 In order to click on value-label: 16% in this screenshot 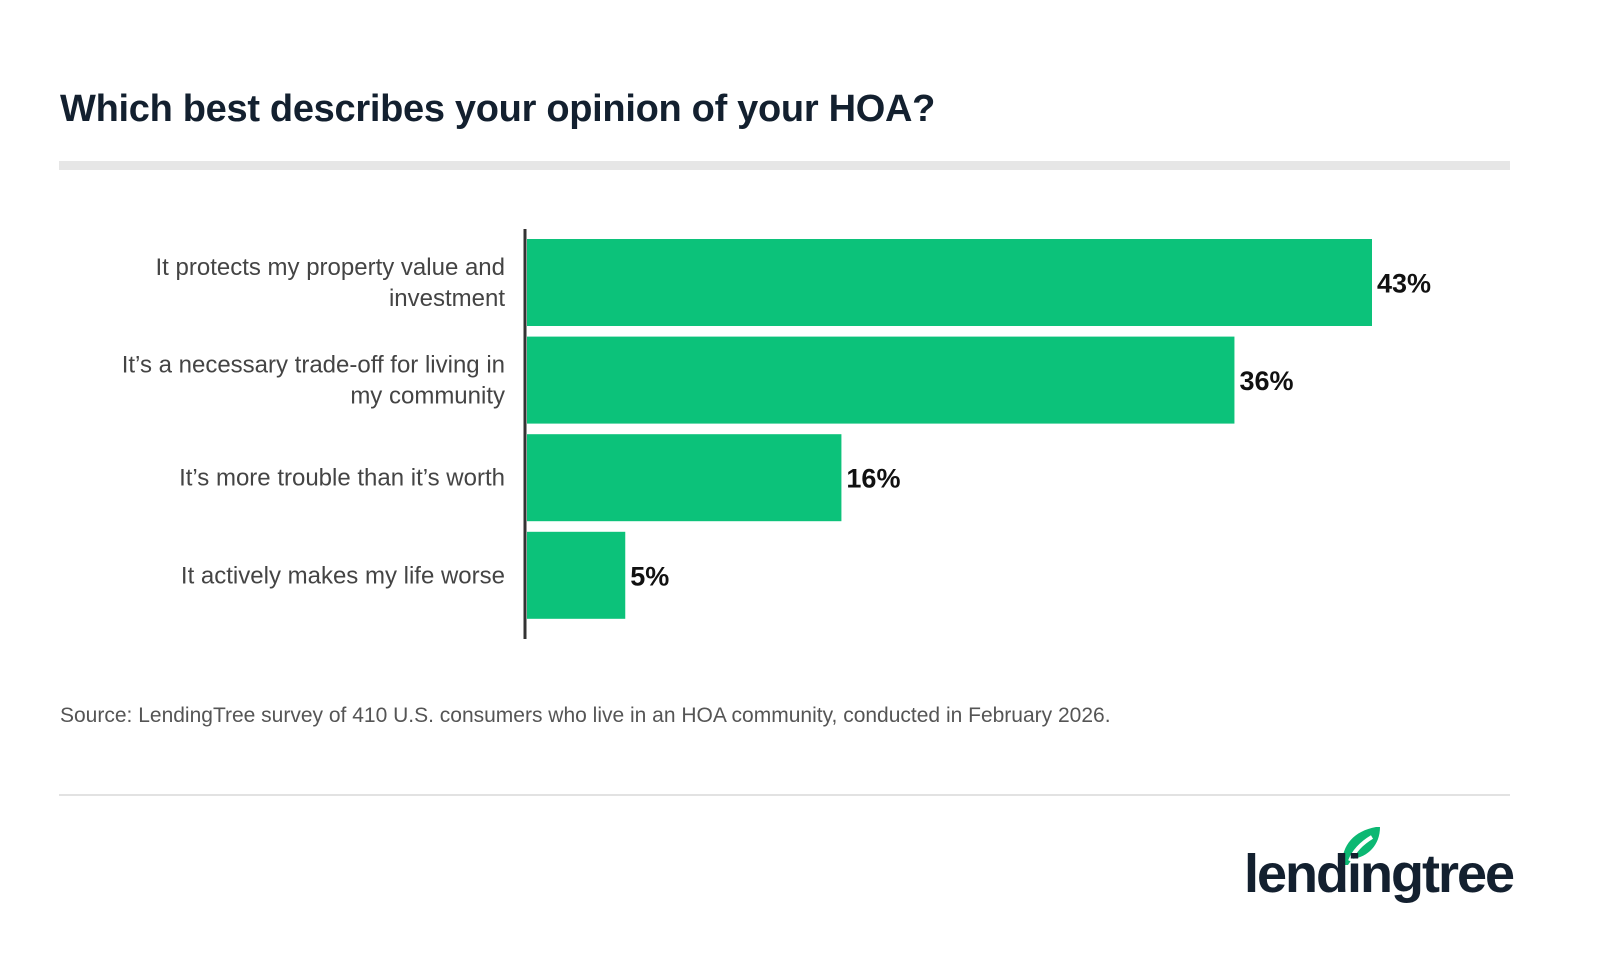, I will do `click(873, 479)`.